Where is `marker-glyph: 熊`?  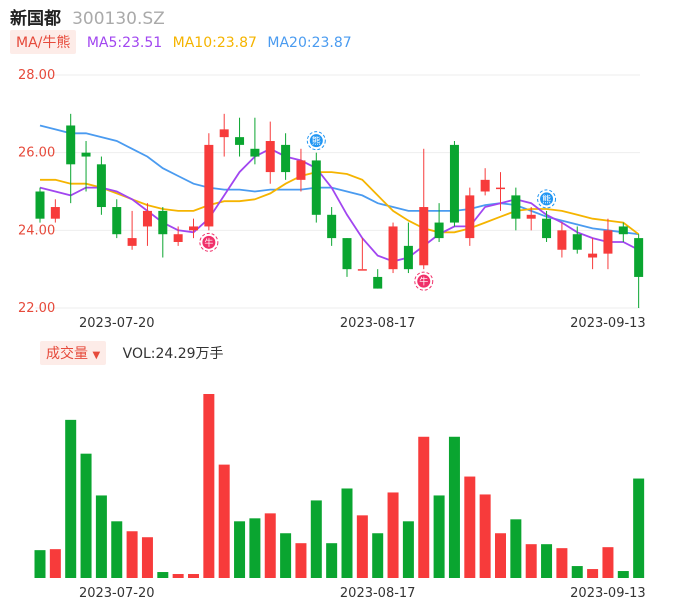
marker-glyph: 熊 is located at coordinates (316, 141).